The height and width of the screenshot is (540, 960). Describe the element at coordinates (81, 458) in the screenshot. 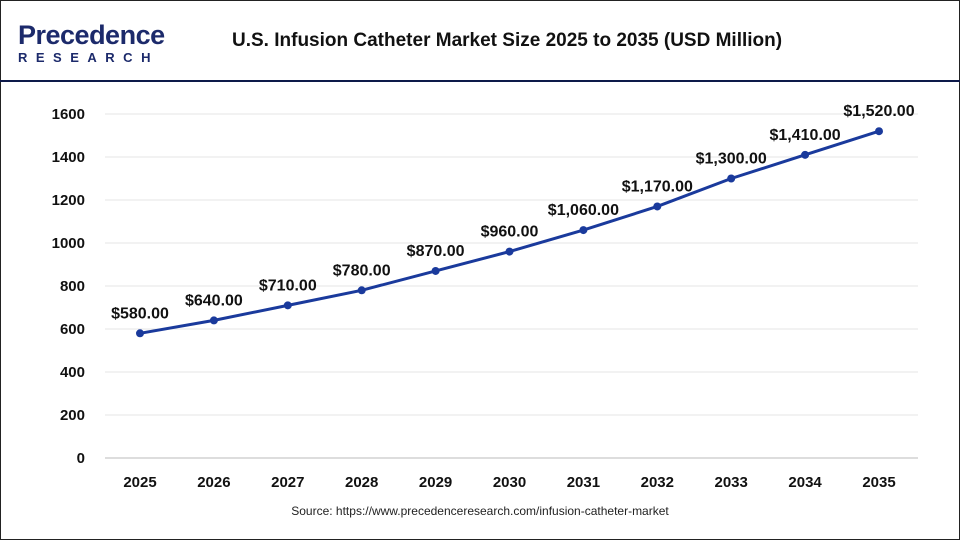

I see `y-tick-label: 0` at that location.